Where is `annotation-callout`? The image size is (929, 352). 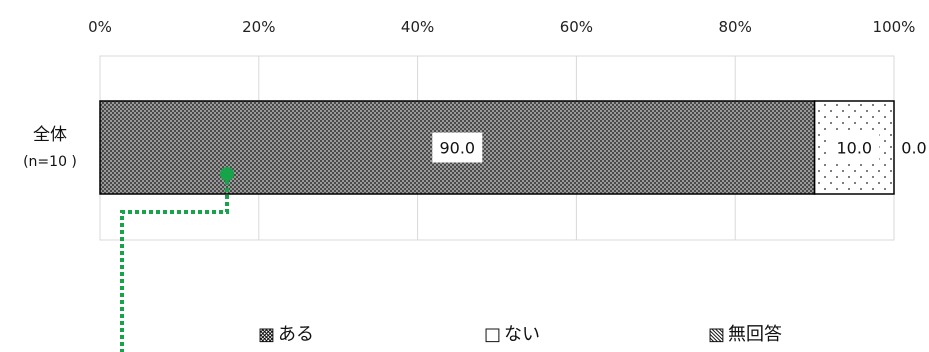
annotation-callout is located at coordinates (177, 259).